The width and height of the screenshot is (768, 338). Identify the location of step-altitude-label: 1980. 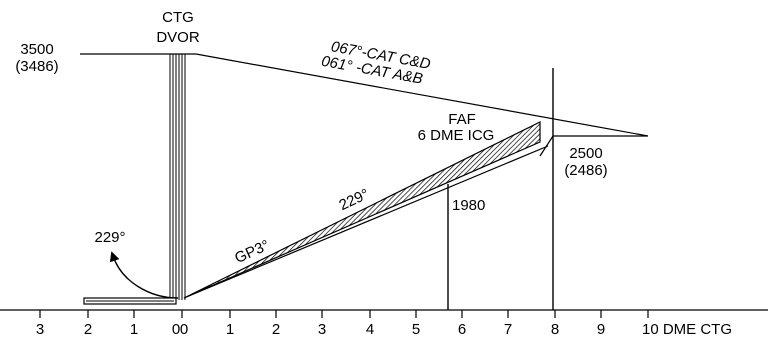
(468, 205).